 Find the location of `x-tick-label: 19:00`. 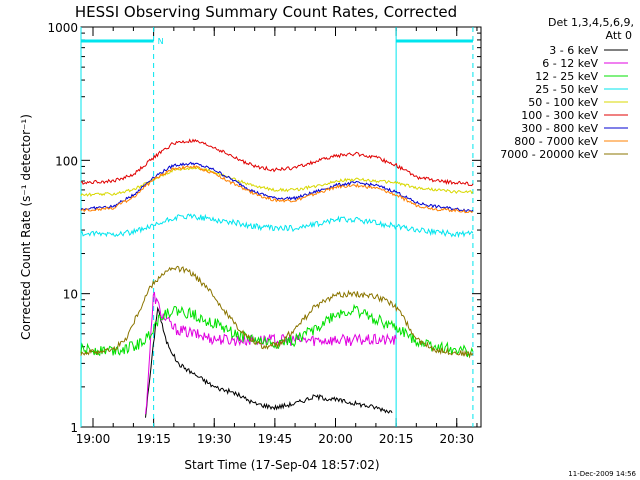

x-tick-label: 19:00 is located at coordinates (93, 439).